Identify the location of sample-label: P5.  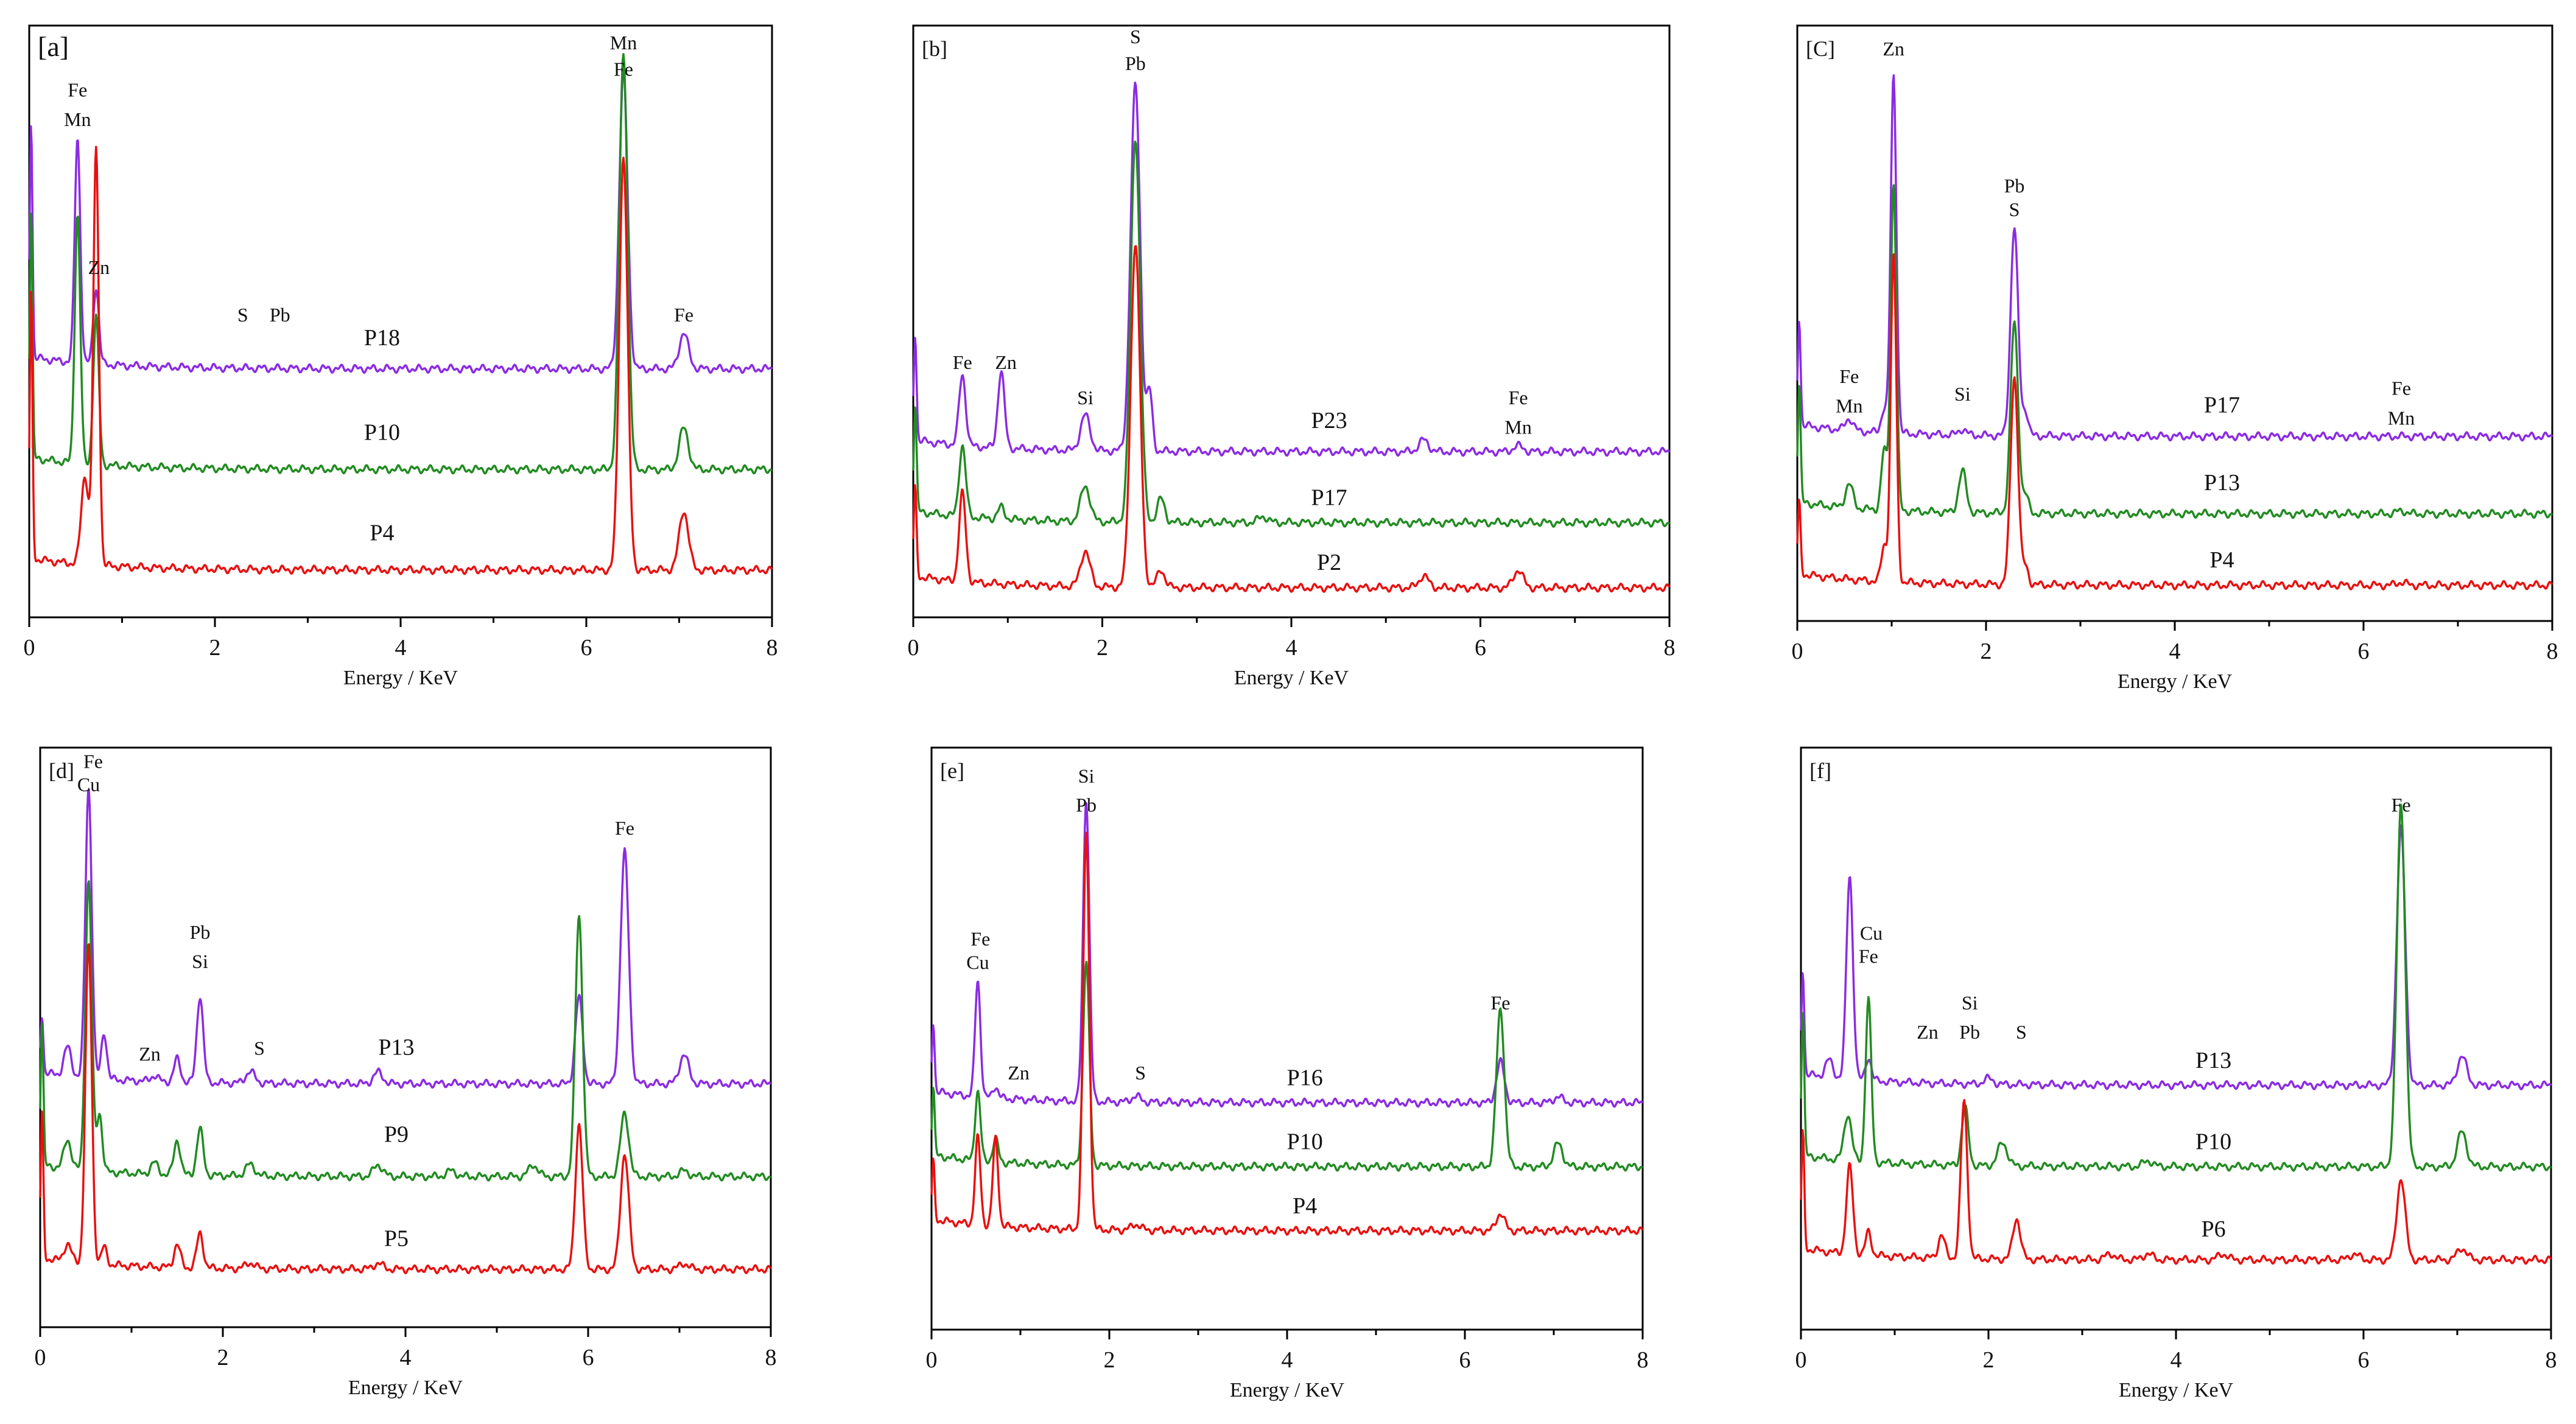
(396, 1239).